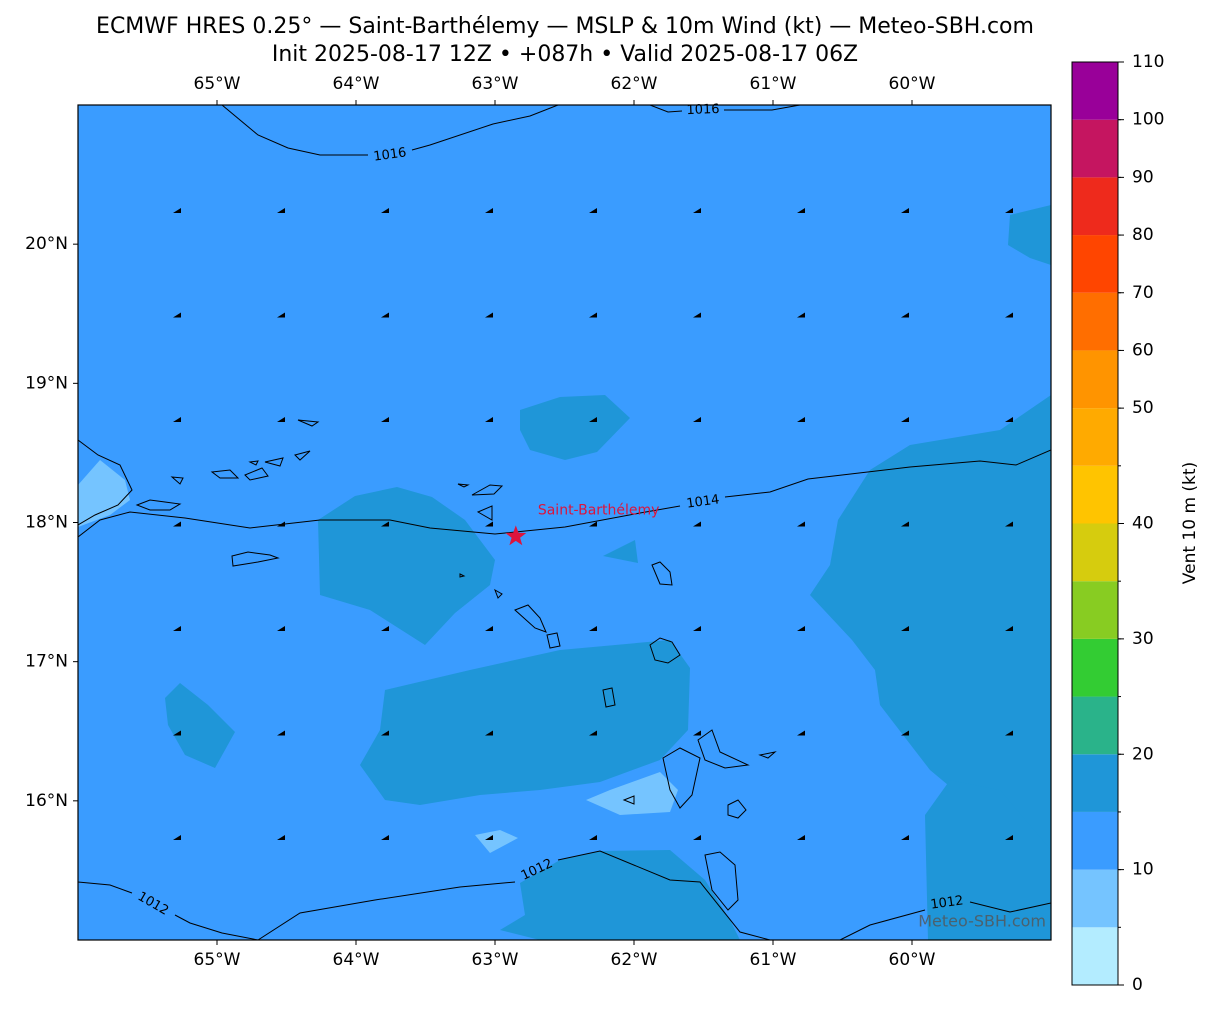  Describe the element at coordinates (703, 501) in the screenshot. I see `contour-label: 1014` at that location.